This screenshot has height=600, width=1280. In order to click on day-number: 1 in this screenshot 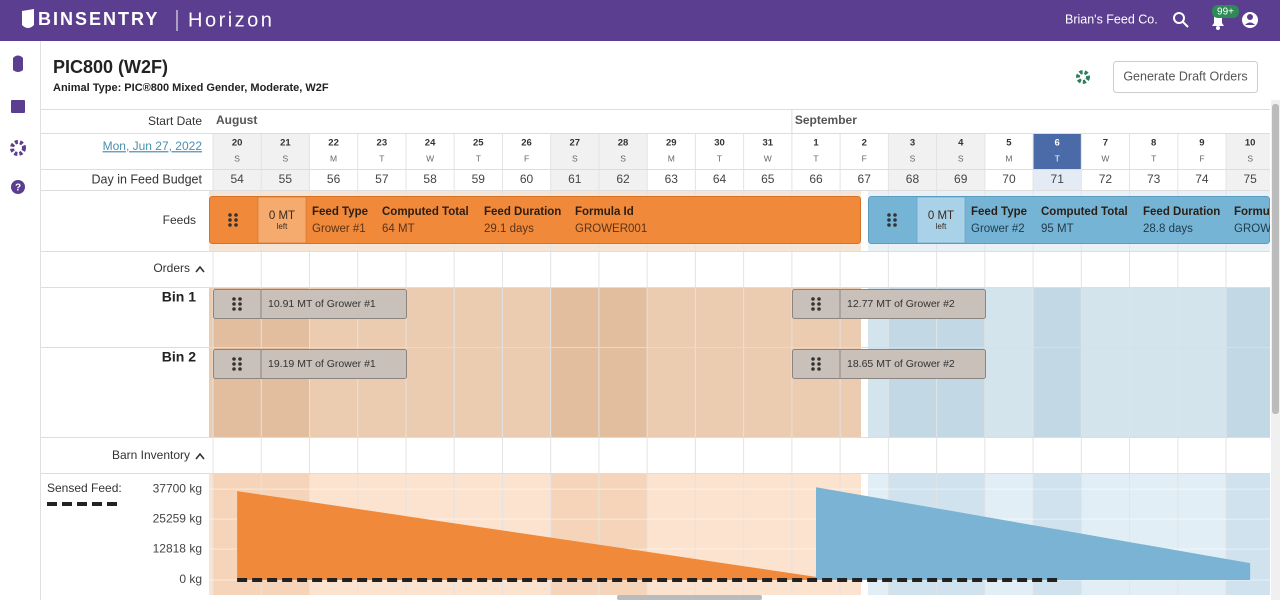, I will do `click(816, 143)`.